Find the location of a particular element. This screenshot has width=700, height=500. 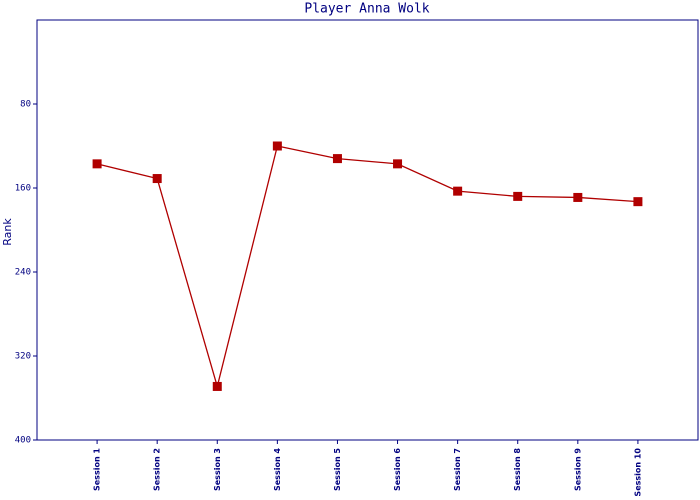

y-tick-label: 160 is located at coordinates (23, 189).